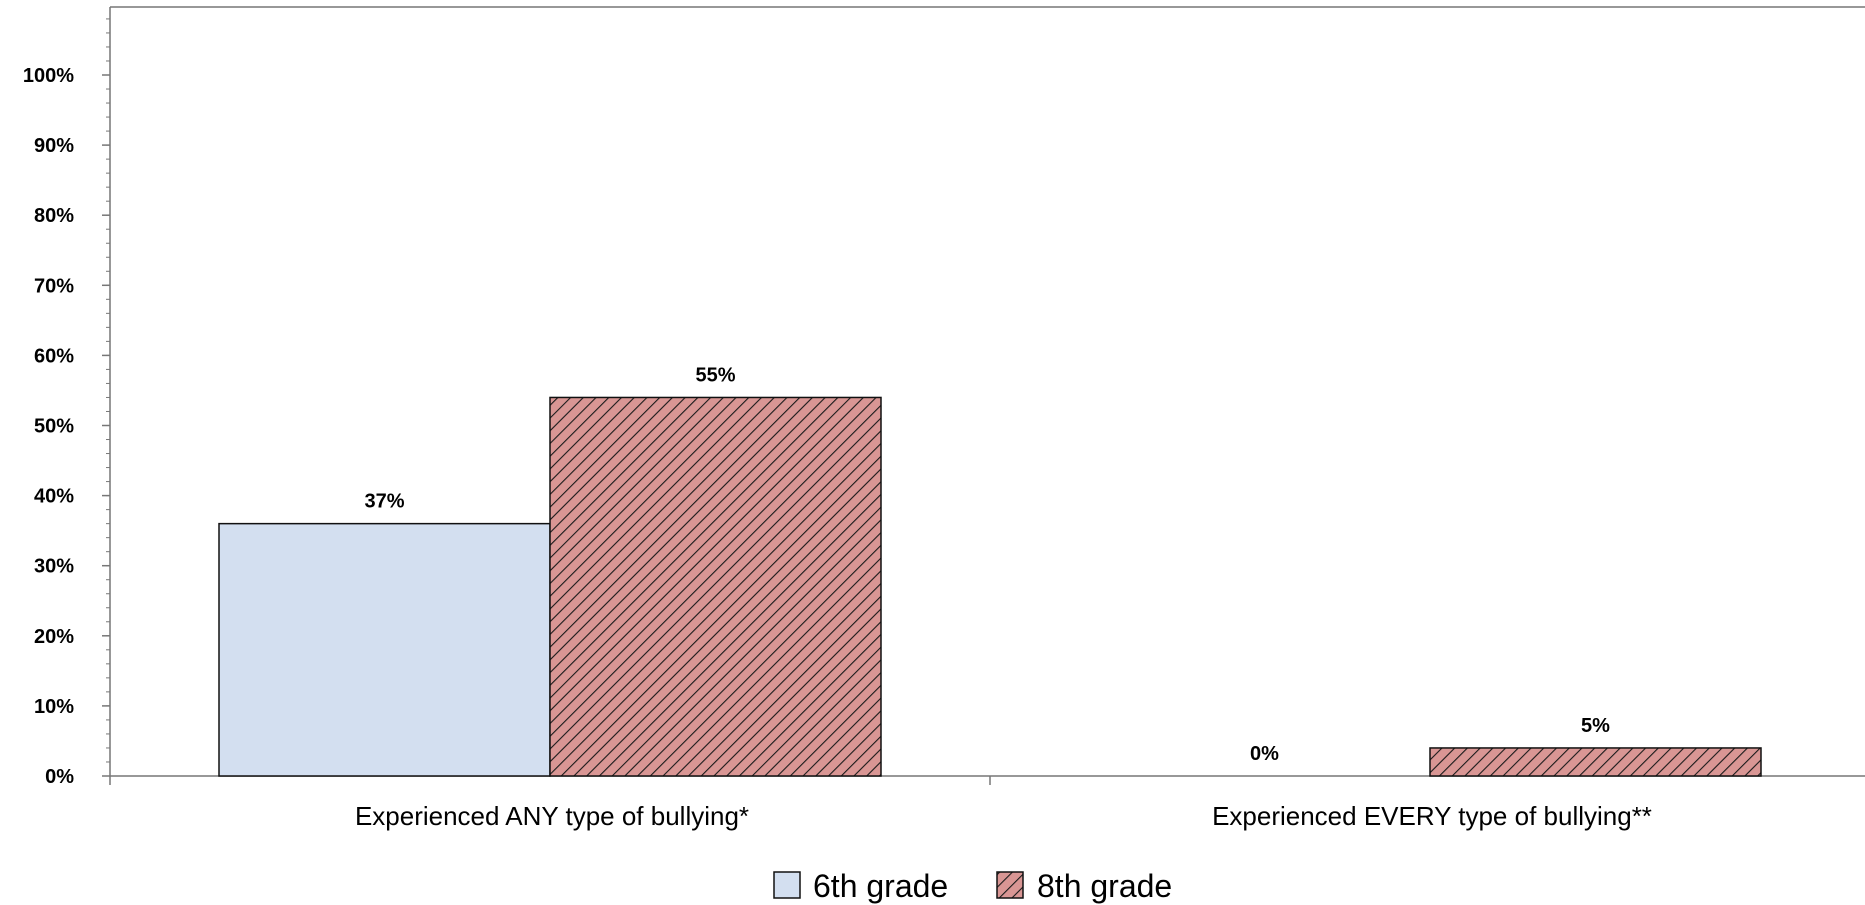  Describe the element at coordinates (59, 777) in the screenshot. I see `y-tick-label: 0%` at that location.